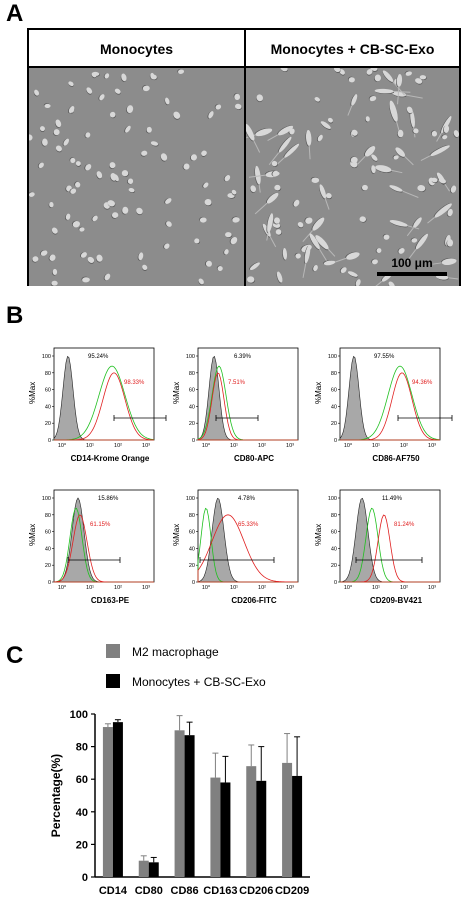  I want to click on flow-plot-svg: 0 20 40 60 80 100 10⁰ 10¹ 10² 10³ 97.55% 94.36%, so click(390, 398).